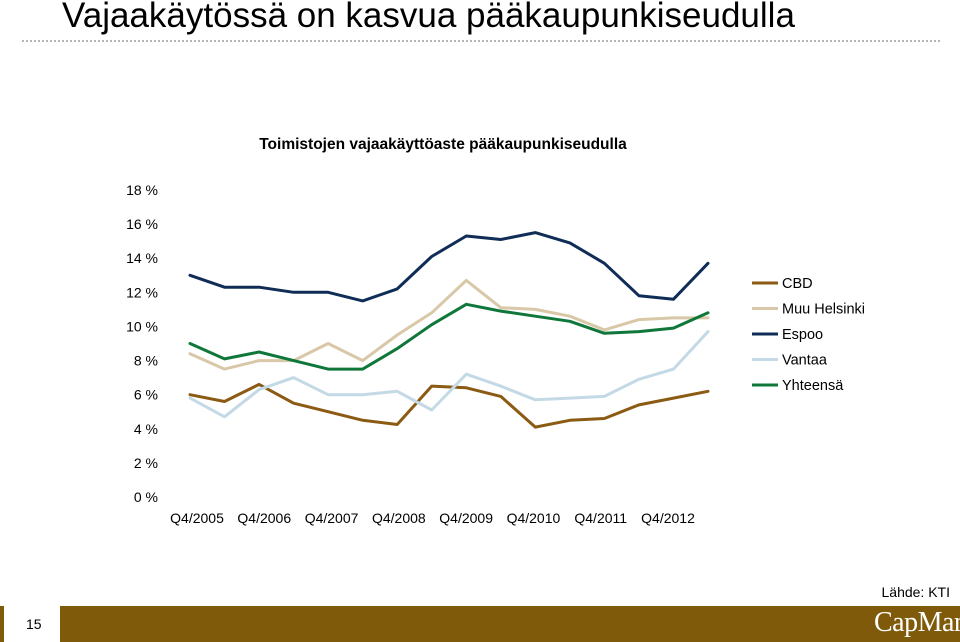 The width and height of the screenshot is (960, 642). Describe the element at coordinates (480, 624) in the screenshot. I see `footer-bar` at that location.